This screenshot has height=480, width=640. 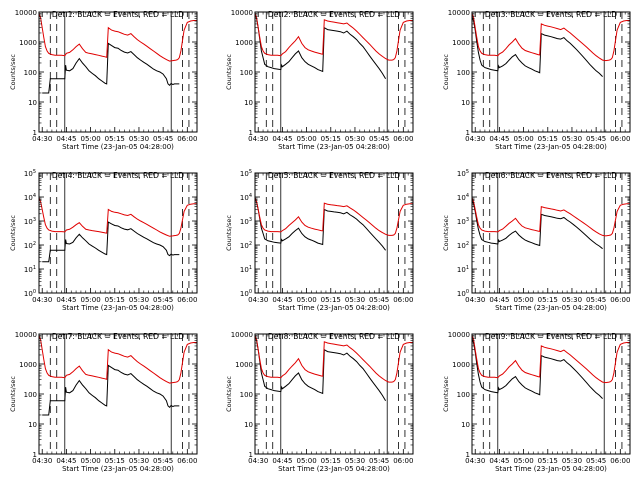 What do you see at coordinates (551, 336) in the screenshot?
I see `chart-title: Det 9: BLACK = Events, RED = LLD` at bounding box center [551, 336].